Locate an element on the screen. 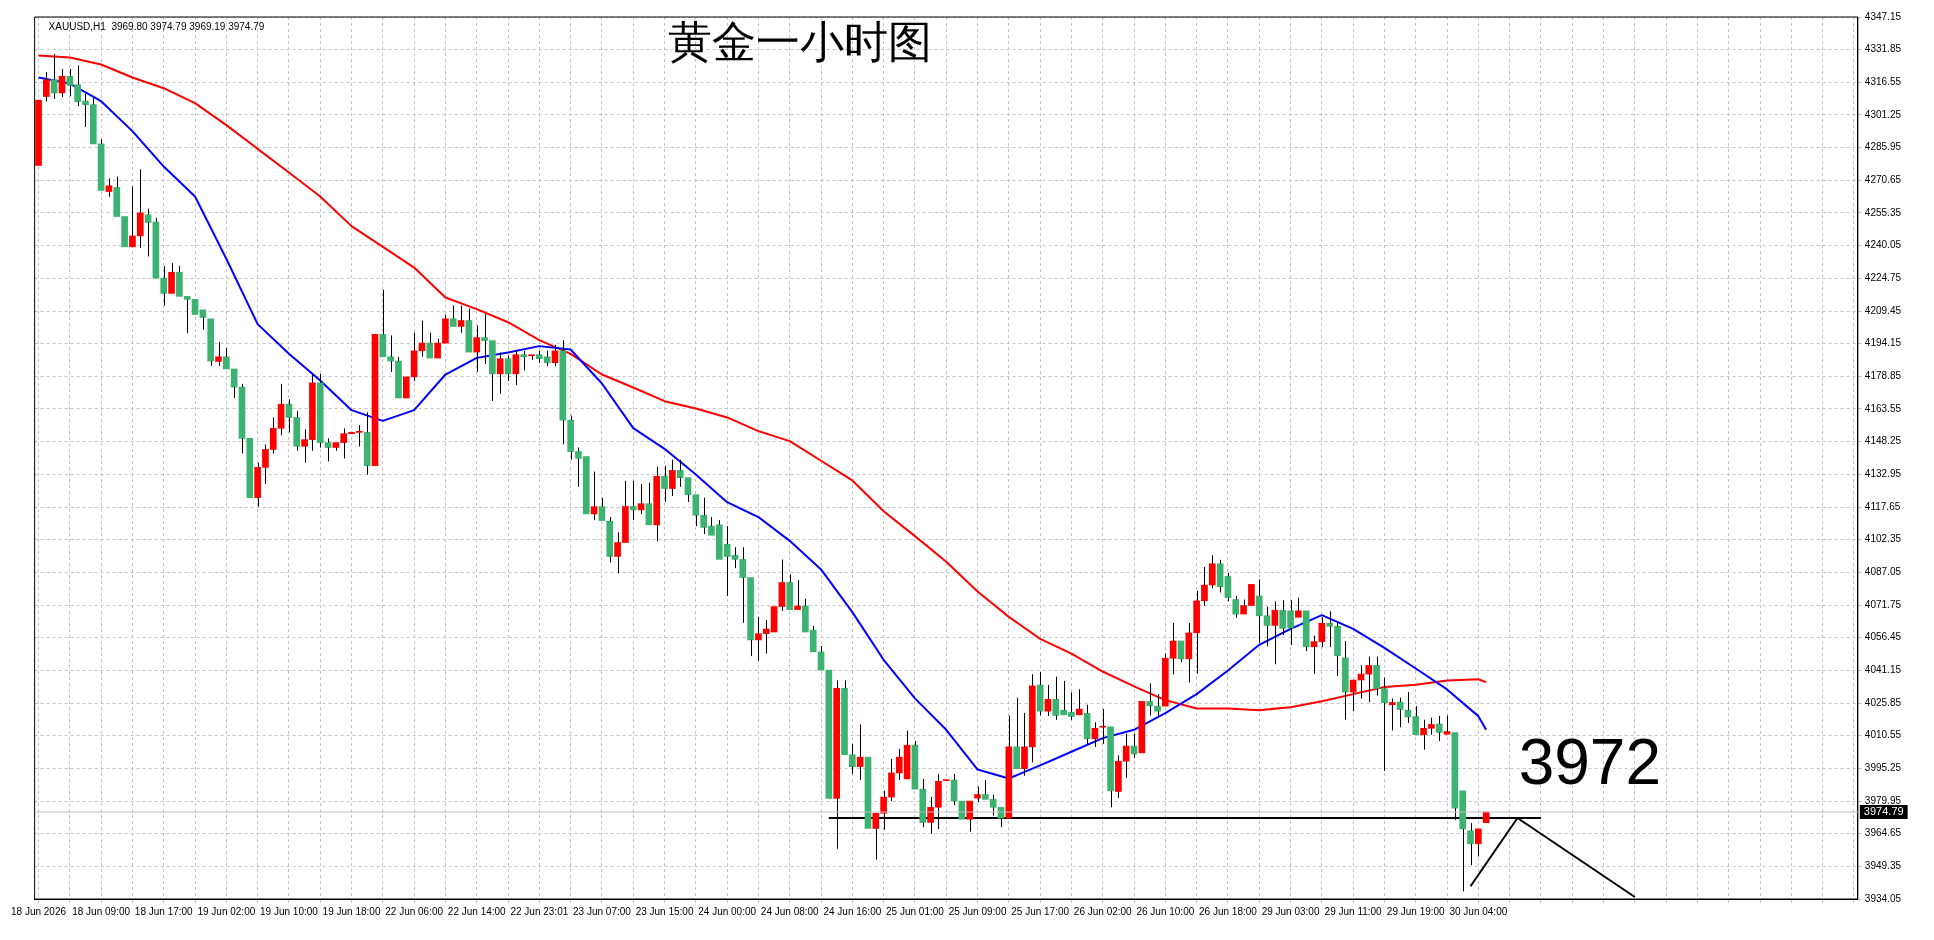 This screenshot has height=940, width=1934. x-tick-label: 22 Jun 06:00 is located at coordinates (414, 911).